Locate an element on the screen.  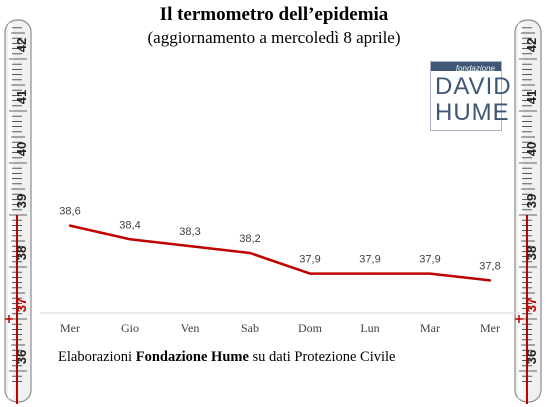
thermometer-left: 42 41 40 39 38 37 36 is located at coordinates (18, 211).